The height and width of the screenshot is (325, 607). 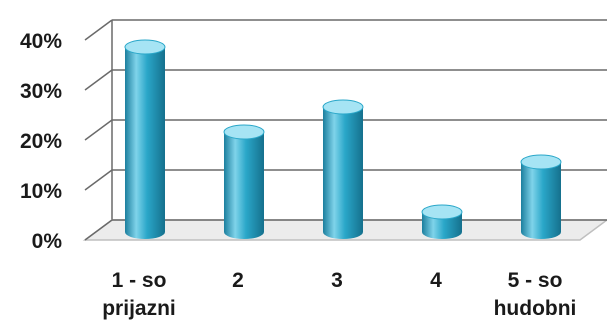 What do you see at coordinates (41, 41) in the screenshot?
I see `y-tick-label: 40%` at bounding box center [41, 41].